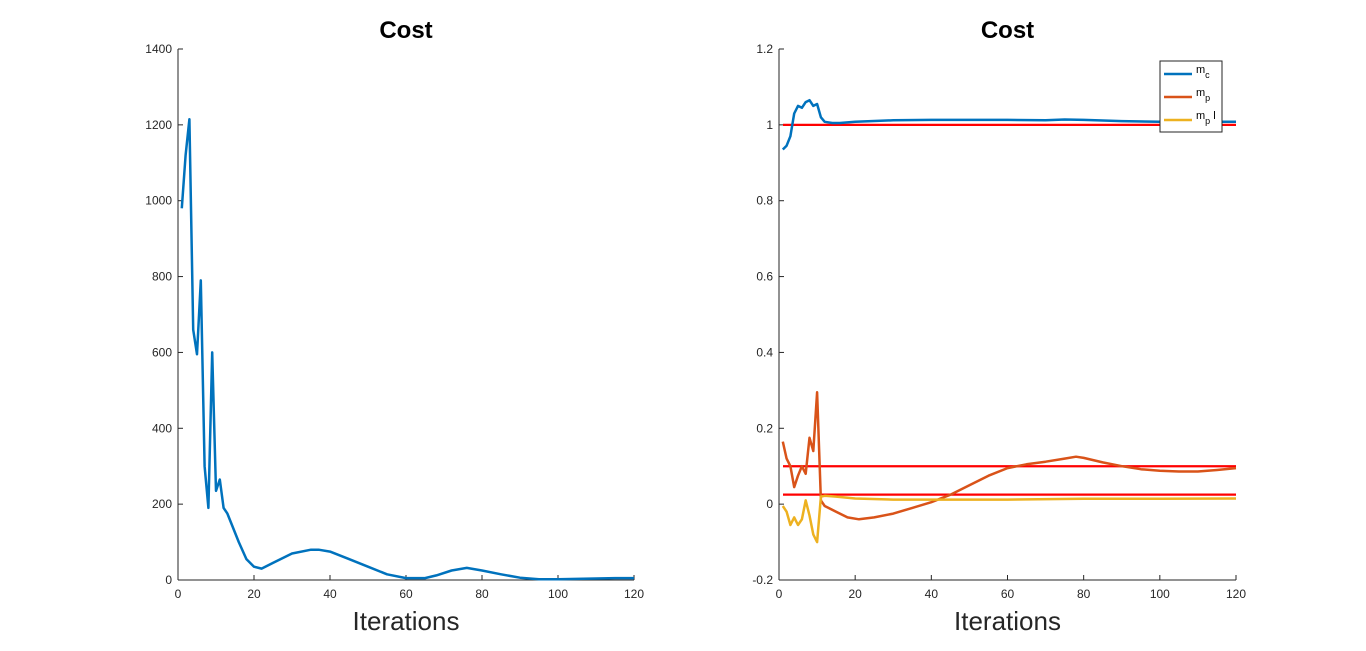 Image resolution: width=1366 pixels, height=651 pixels. I want to click on y-tick-label: 0.8, so click(764, 201).